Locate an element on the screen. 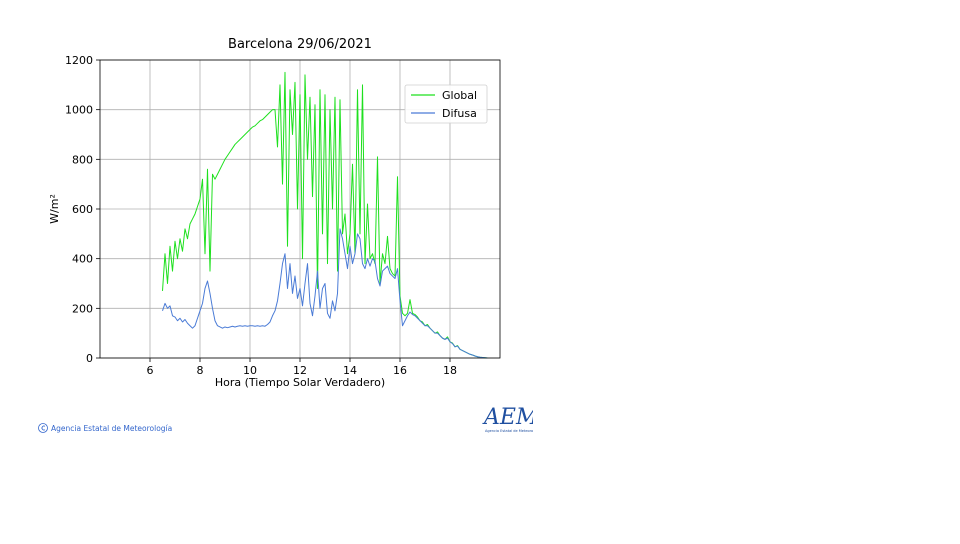  y-tick-label: 800 is located at coordinates (82, 159).